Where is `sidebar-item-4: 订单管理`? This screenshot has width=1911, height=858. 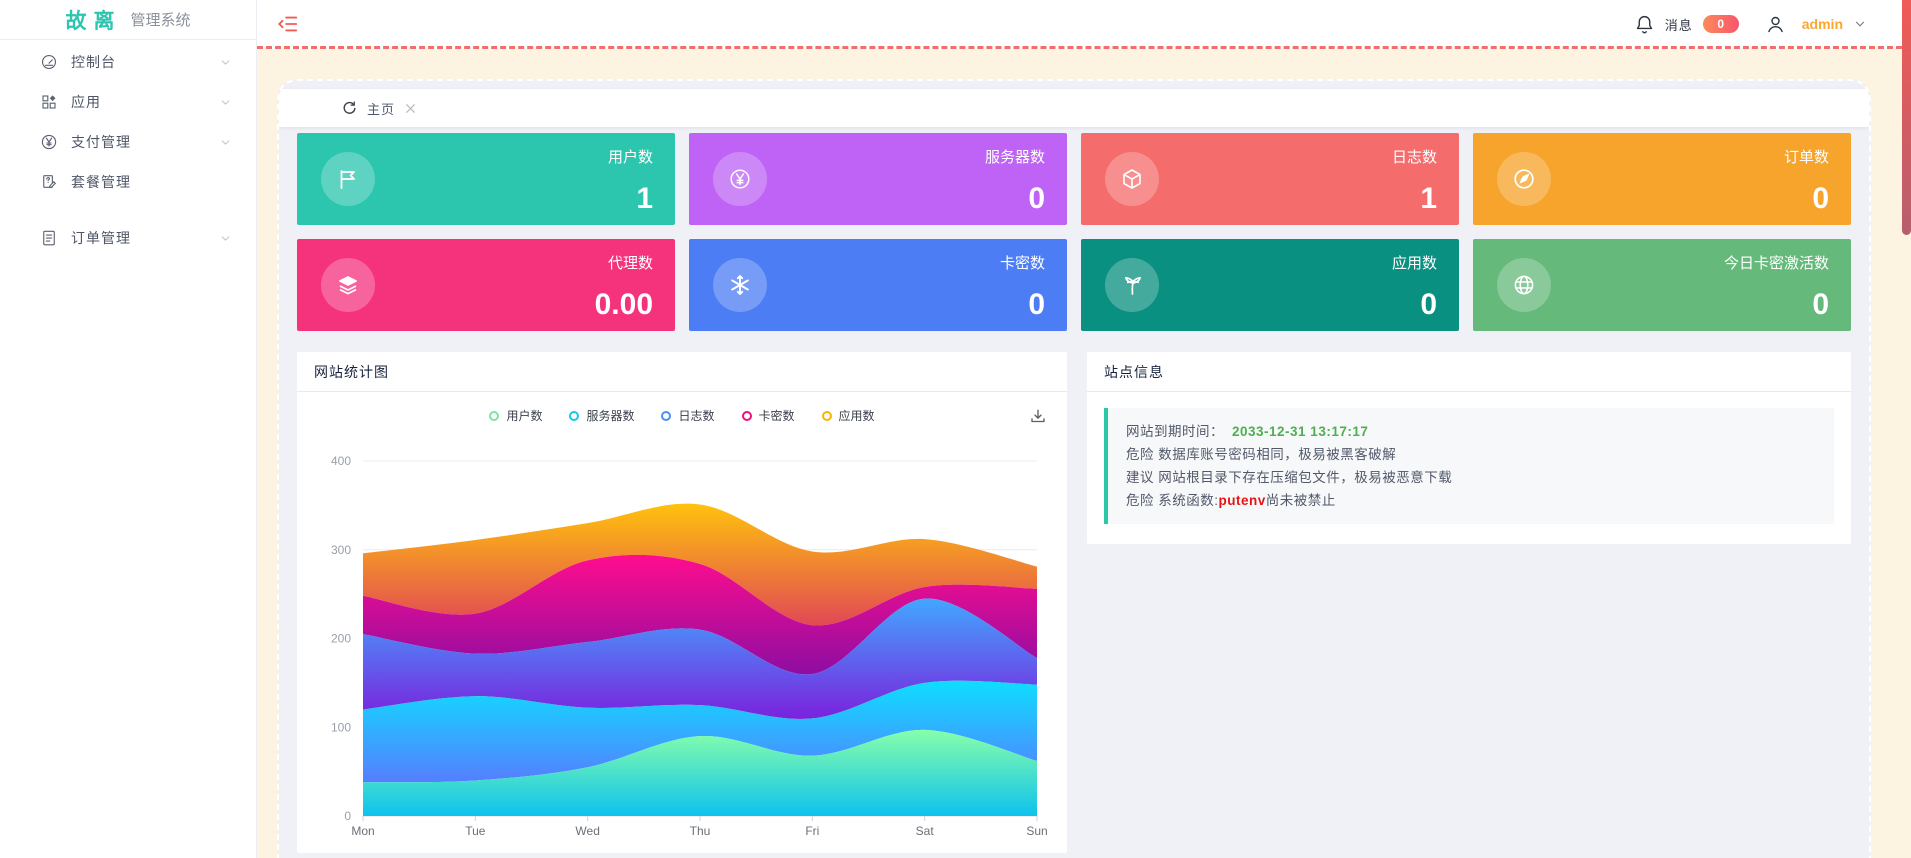 sidebar-item-4: 订单管理 is located at coordinates (128, 238).